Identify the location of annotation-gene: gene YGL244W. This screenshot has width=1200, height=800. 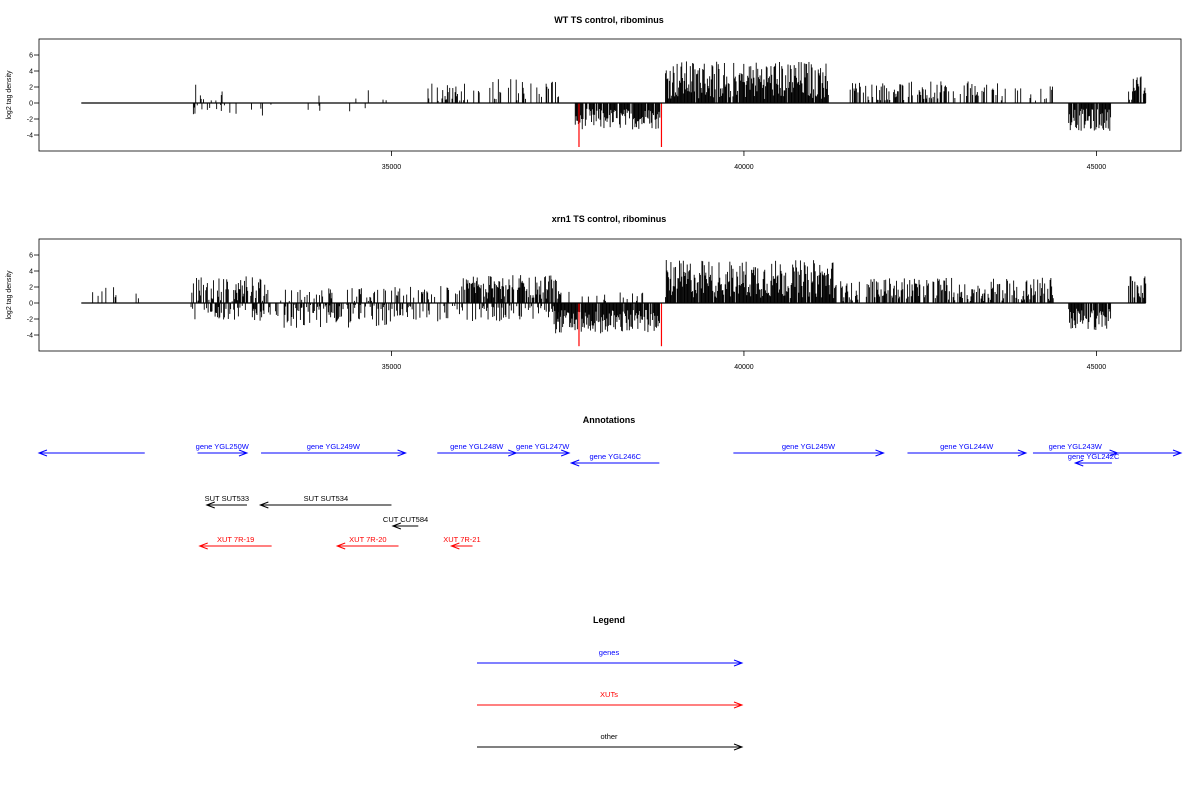
(967, 449).